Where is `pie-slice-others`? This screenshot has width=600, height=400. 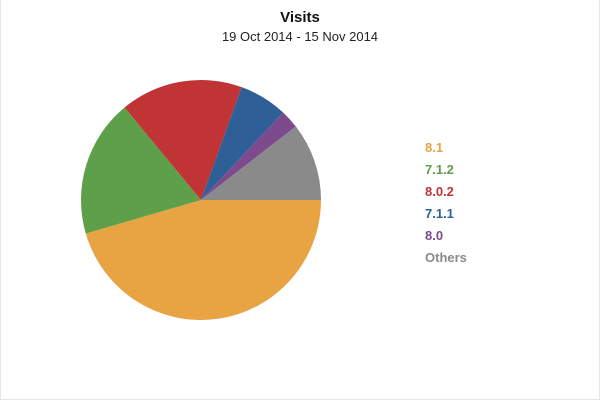
pie-slice-others is located at coordinates (261, 163).